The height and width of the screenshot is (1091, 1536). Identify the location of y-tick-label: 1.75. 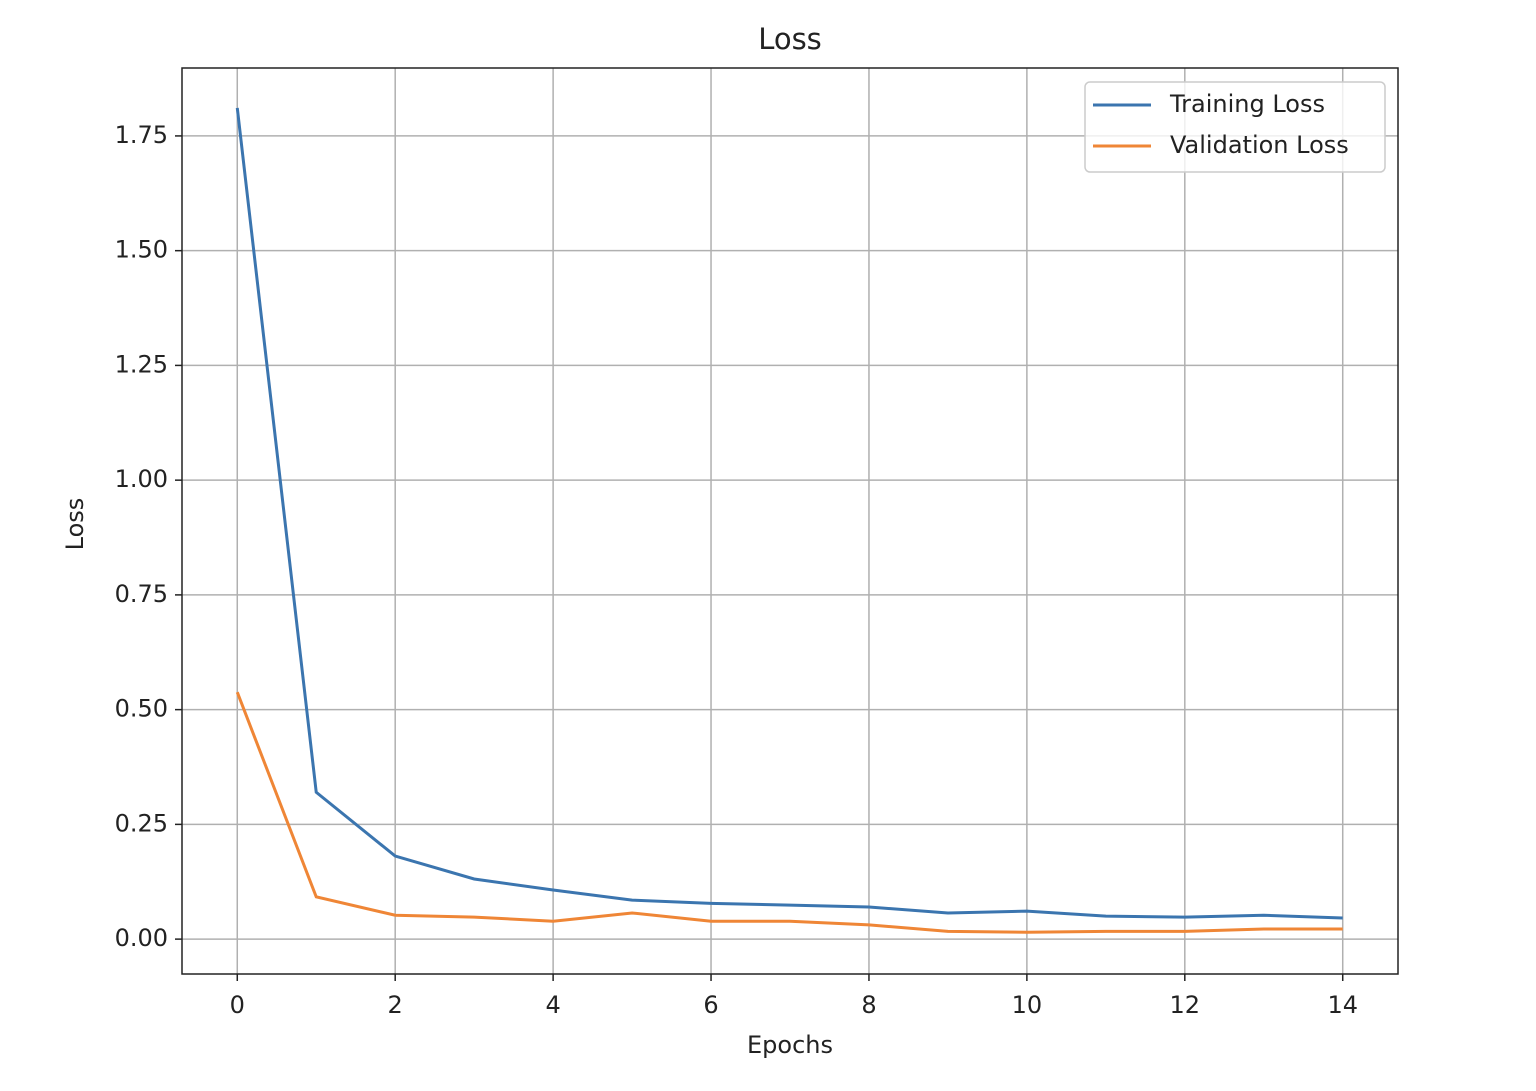
(141, 135).